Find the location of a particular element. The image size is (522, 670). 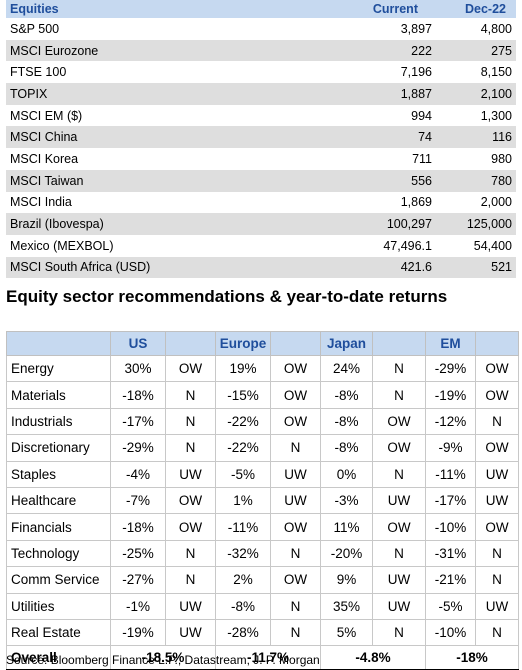

cell: Mexico (MEXBOL) is located at coordinates (62, 245).